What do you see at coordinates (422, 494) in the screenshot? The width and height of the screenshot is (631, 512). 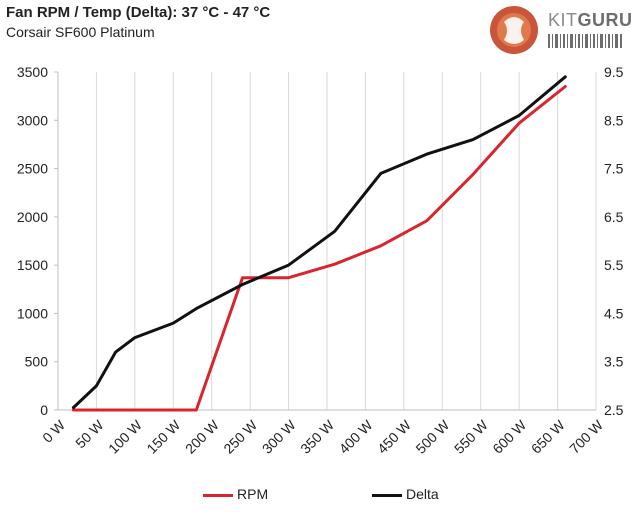 I see `legend-label-delta: Delta` at bounding box center [422, 494].